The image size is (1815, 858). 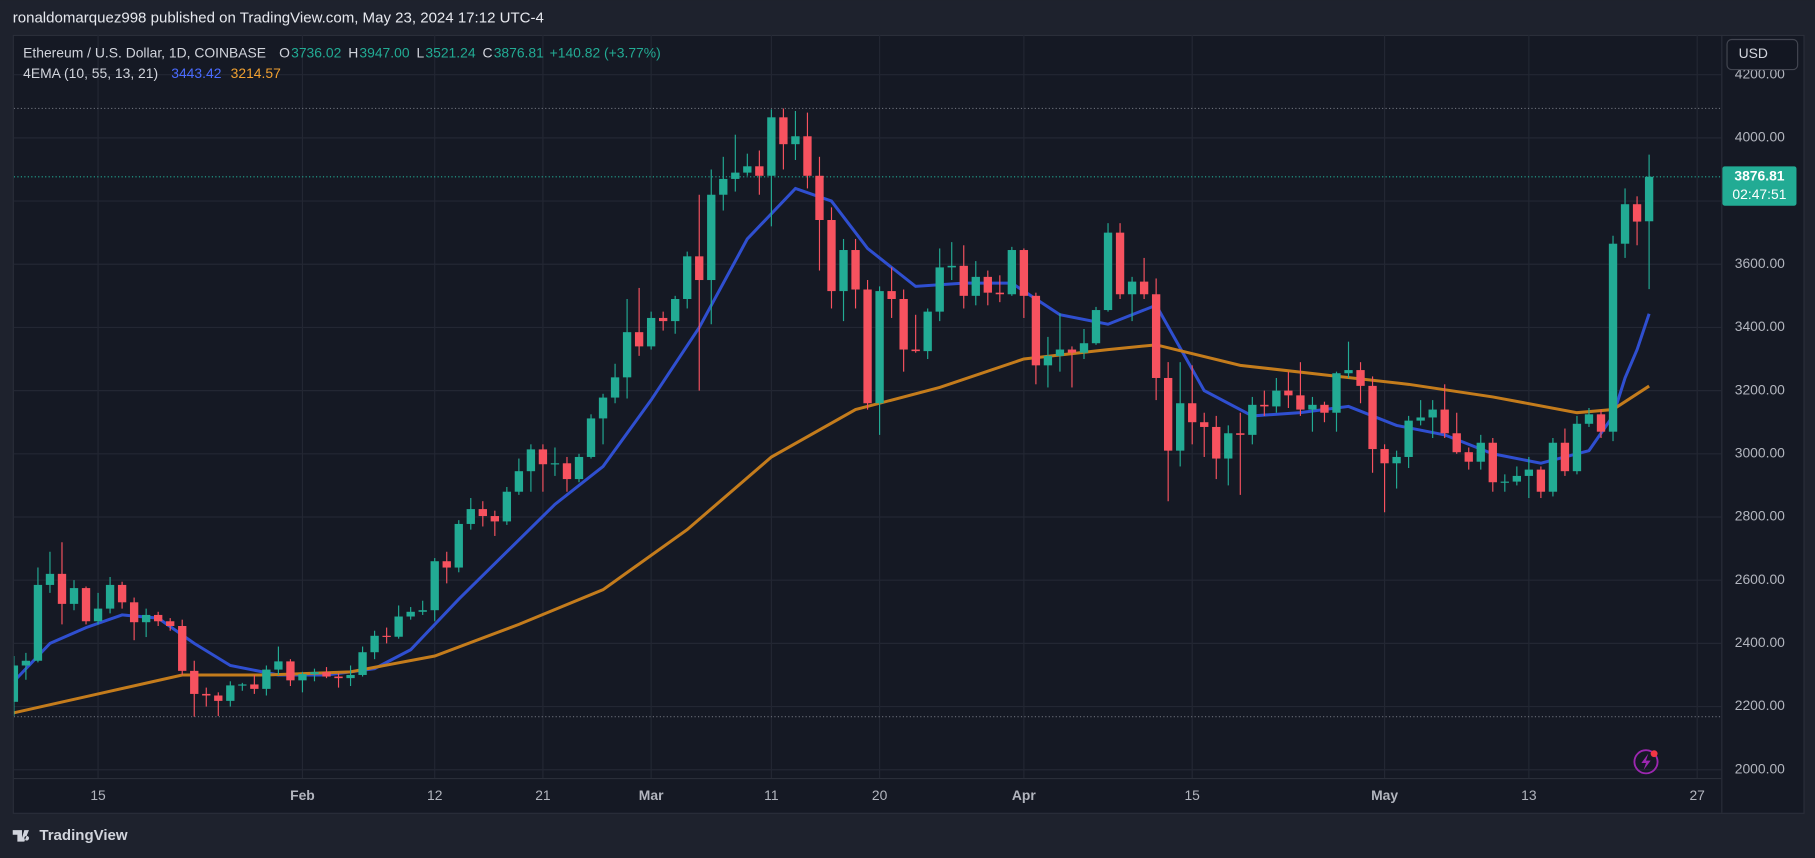 I want to click on x-tick-label: Apr, so click(x=1024, y=795).